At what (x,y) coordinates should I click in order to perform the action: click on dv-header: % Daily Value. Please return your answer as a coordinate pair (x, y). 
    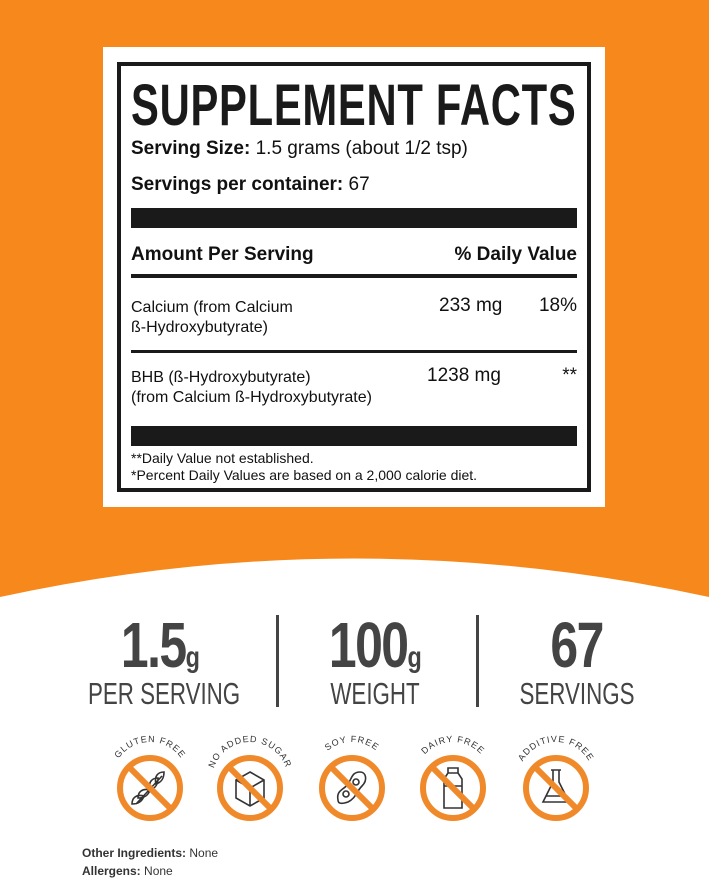
    Looking at the image, I should click on (515, 254).